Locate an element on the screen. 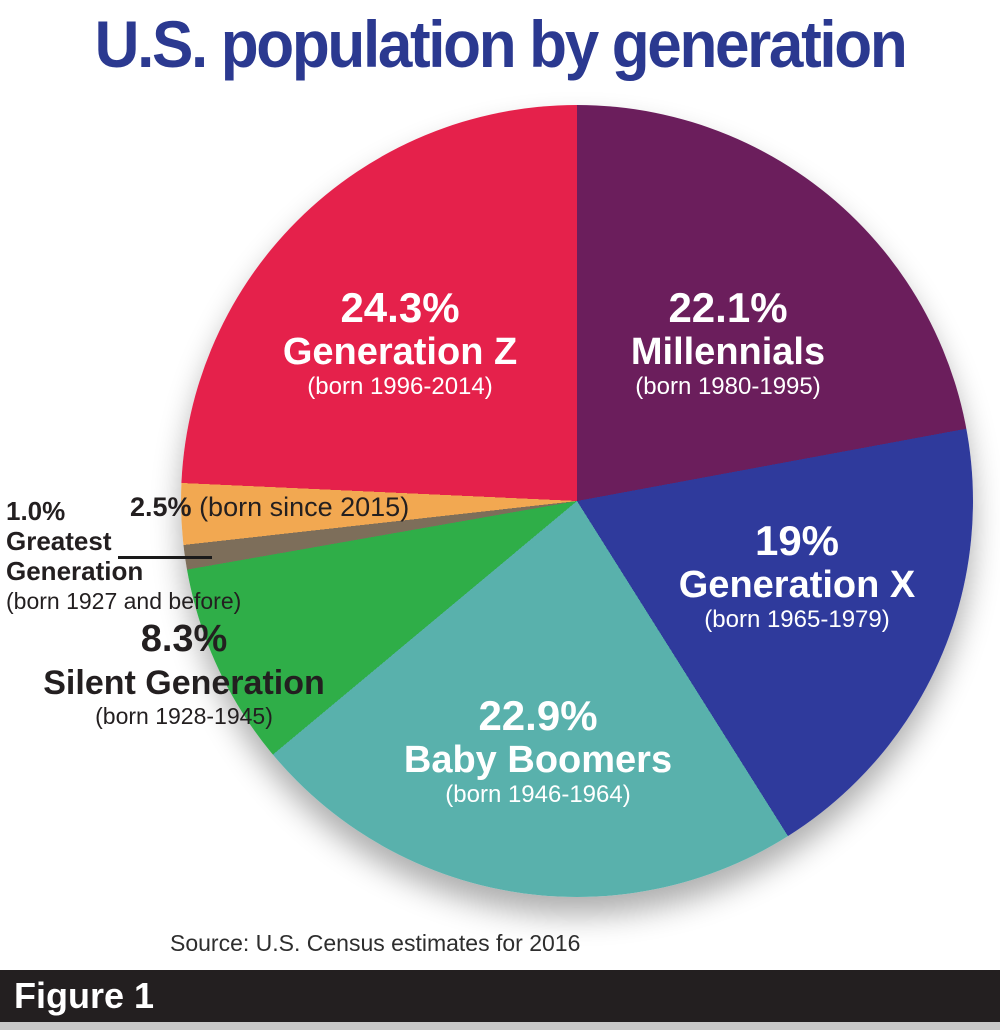 This screenshot has width=1000, height=1030. generation-x-born-range: (born 1965-1979) is located at coordinates (797, 619).